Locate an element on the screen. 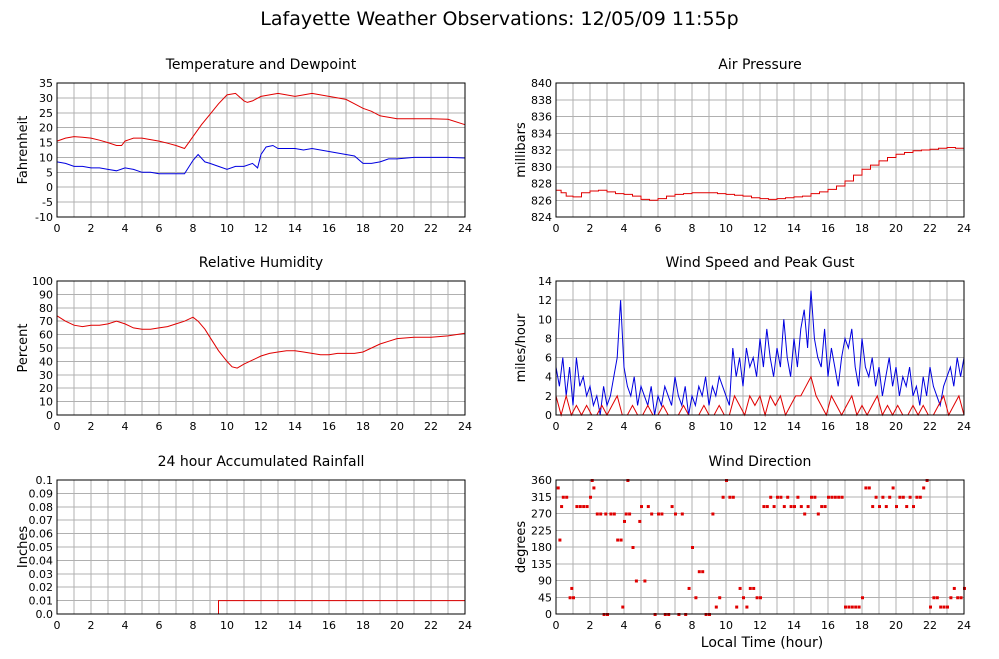 Image resolution: width=999 pixels, height=659 pixels. x-tick-label: 12 is located at coordinates (261, 426).